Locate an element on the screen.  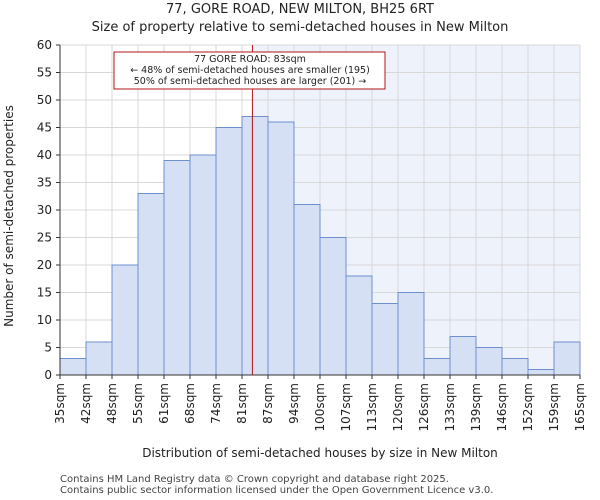
bar-94sqm is located at coordinates (307, 290).